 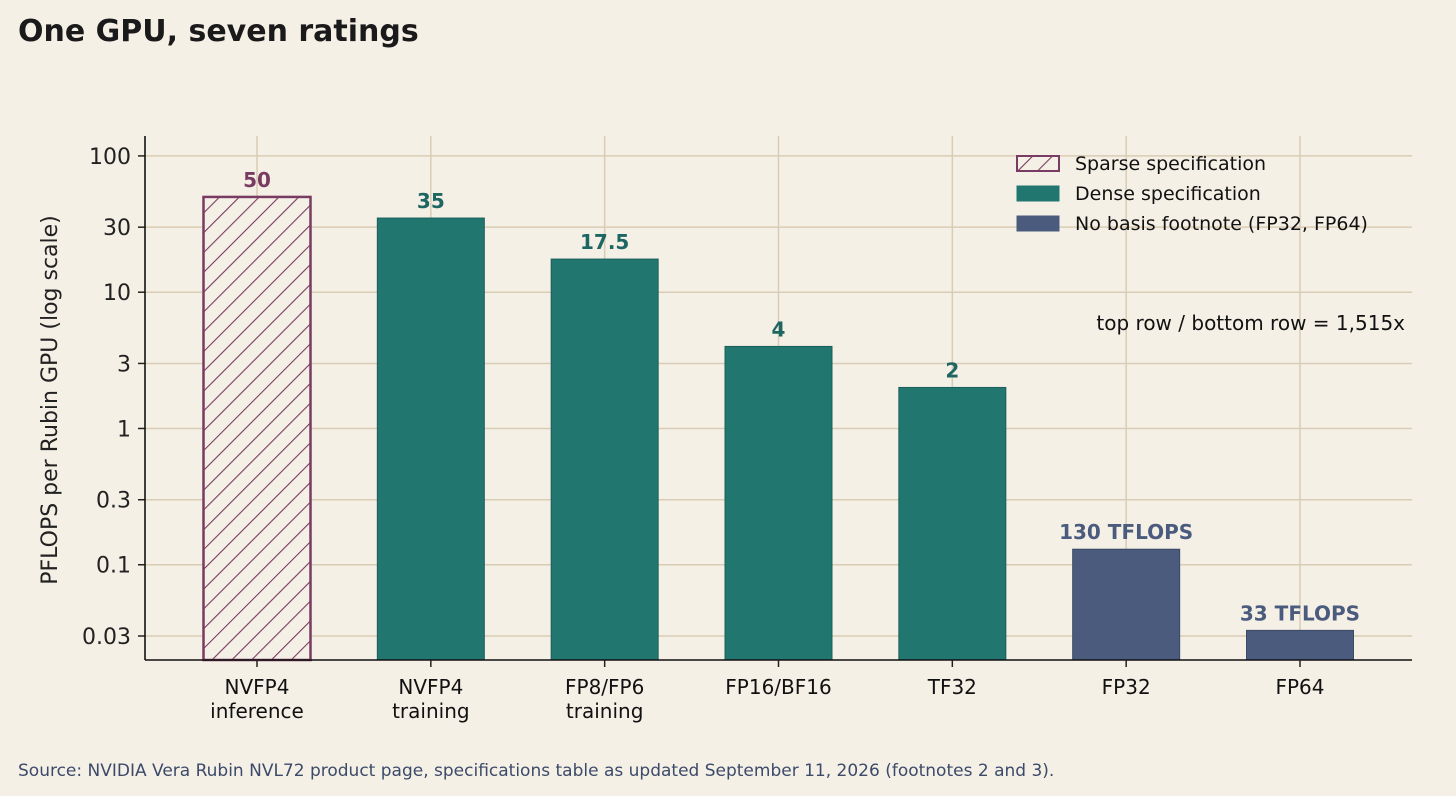 I want to click on legend-label-sparse: Sparse specification, so click(x=1170, y=164).